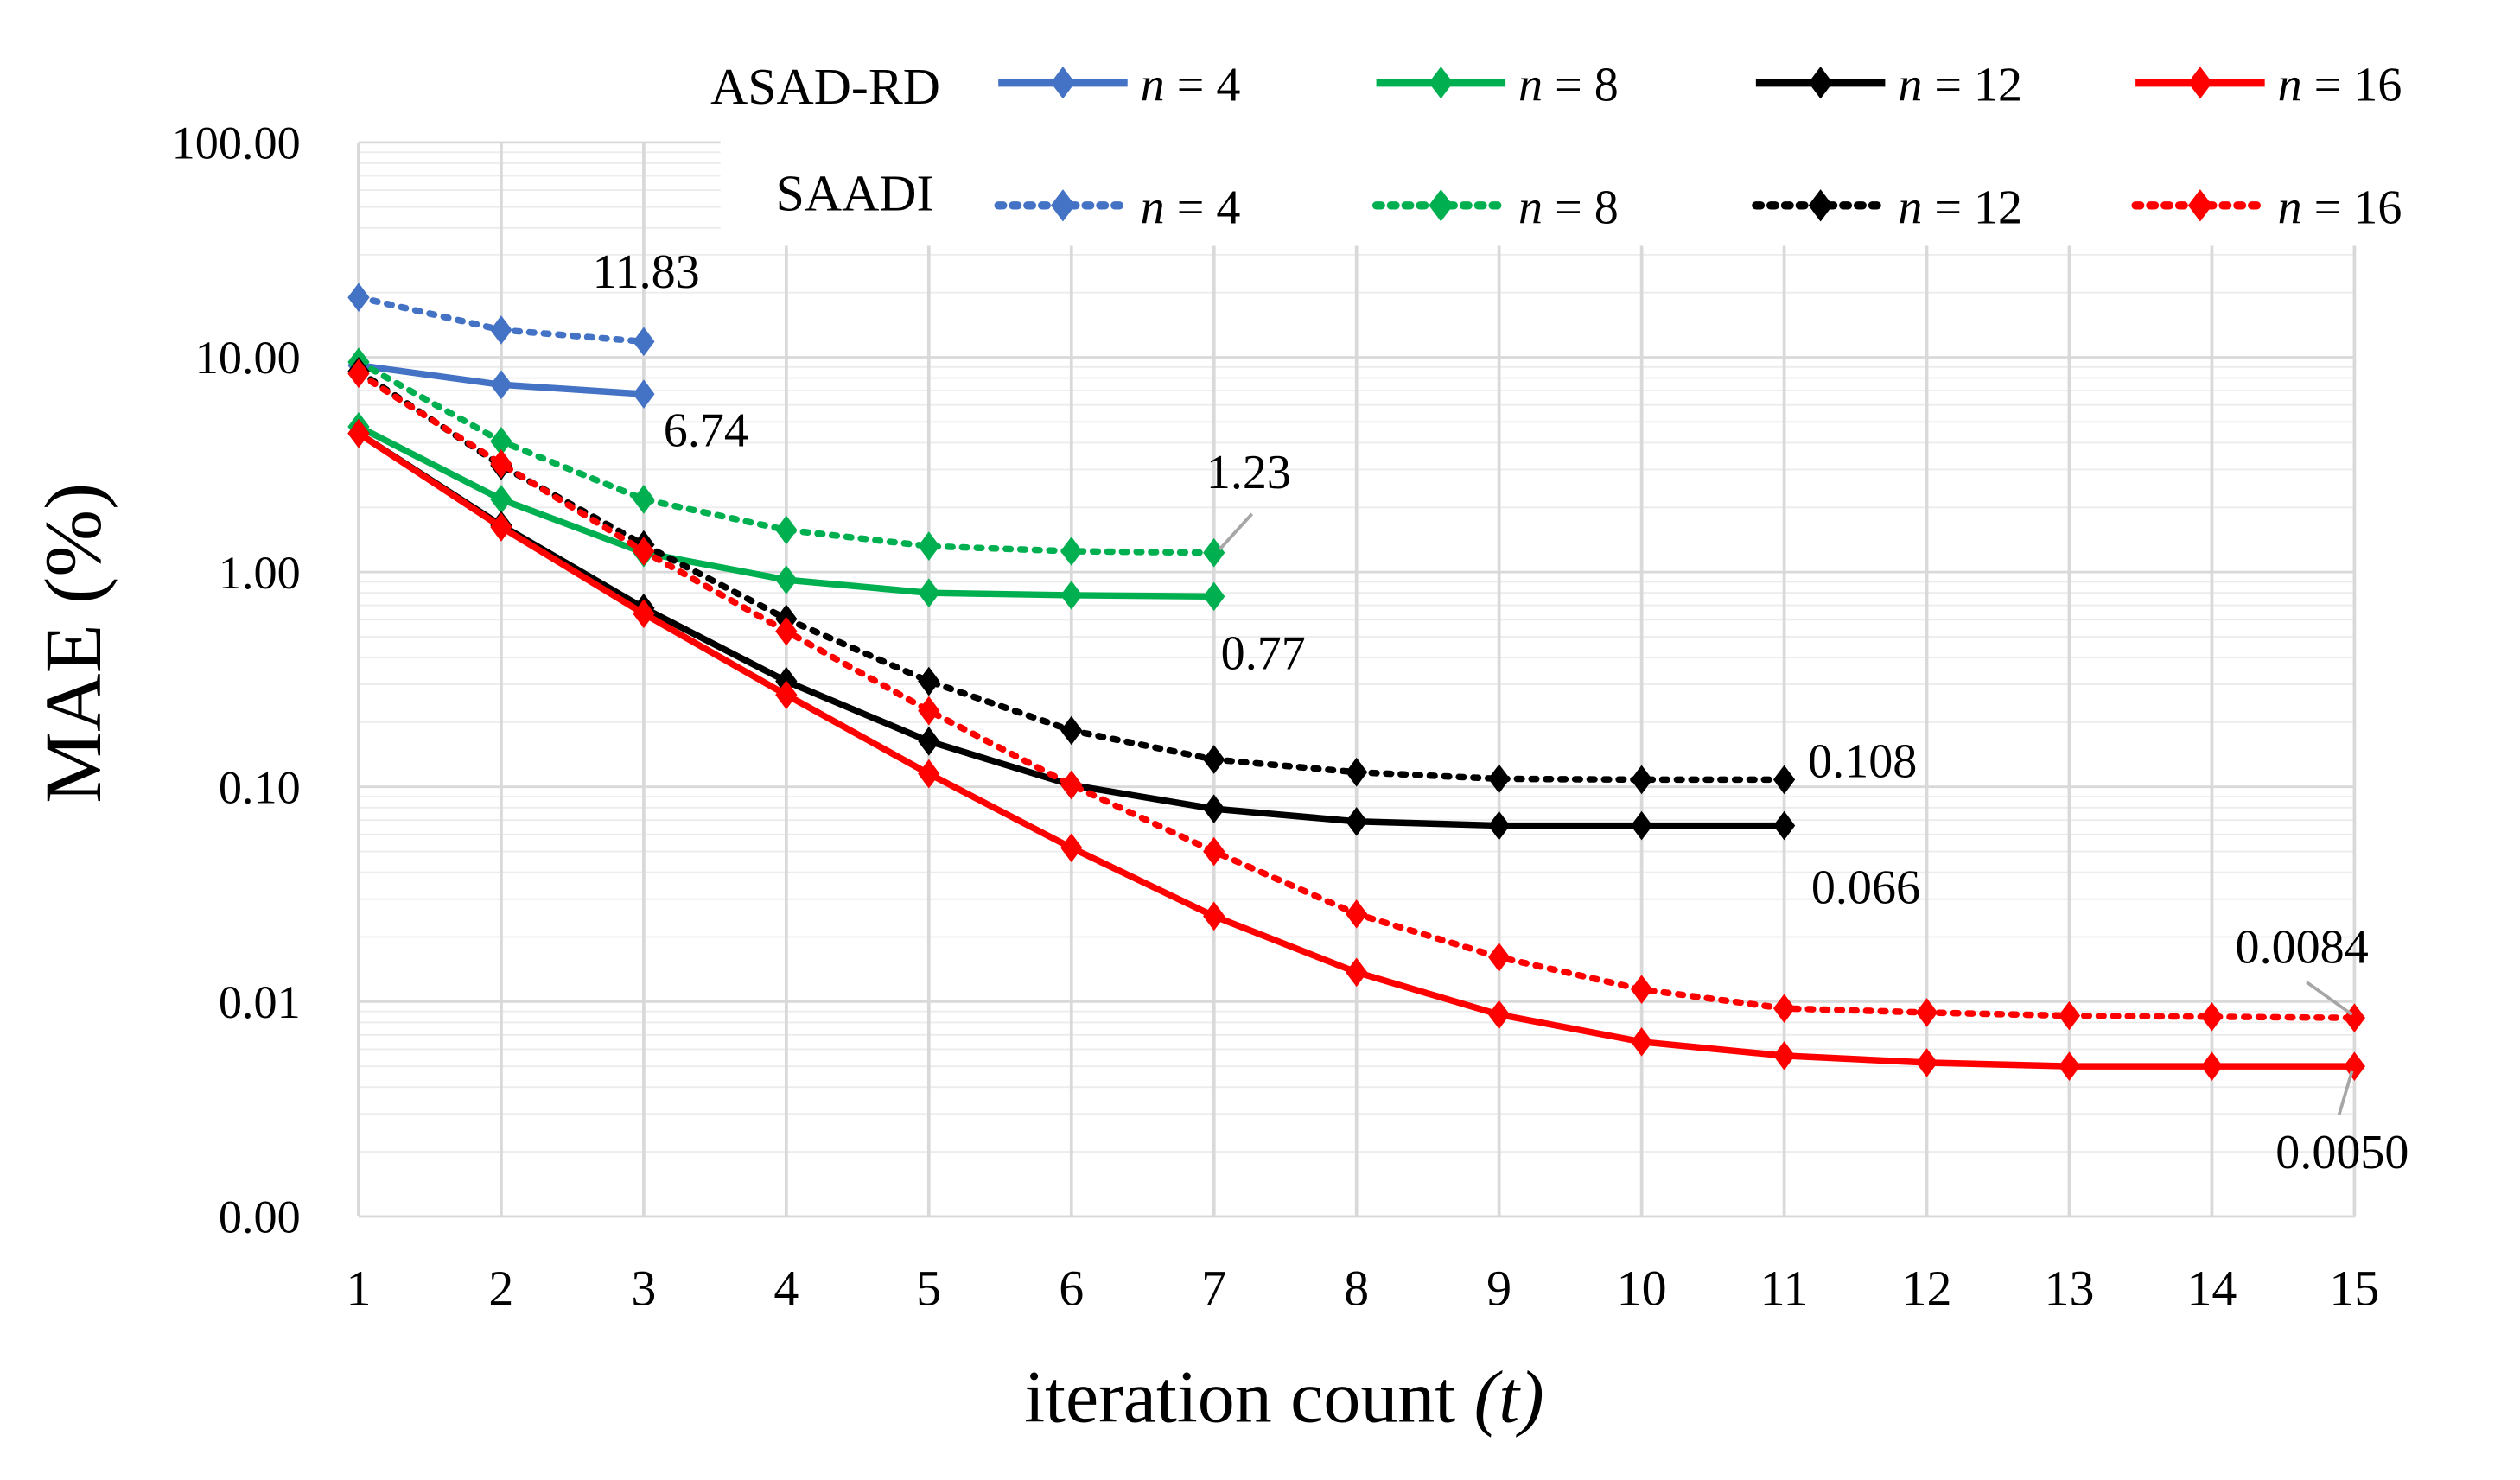  What do you see at coordinates (1284, 1396) in the screenshot?
I see `x-axis-label: iteration count (t)` at bounding box center [1284, 1396].